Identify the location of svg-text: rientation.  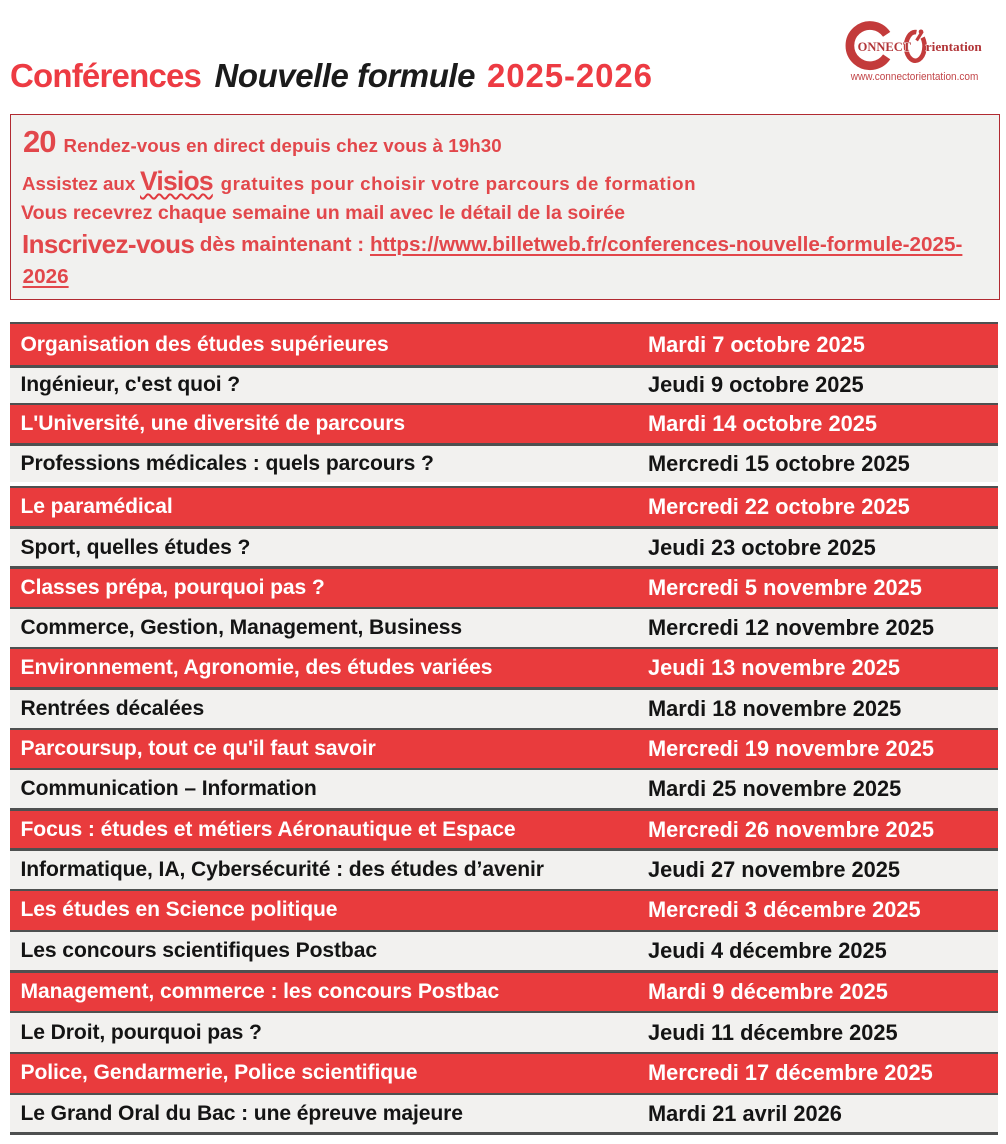
(954, 46).